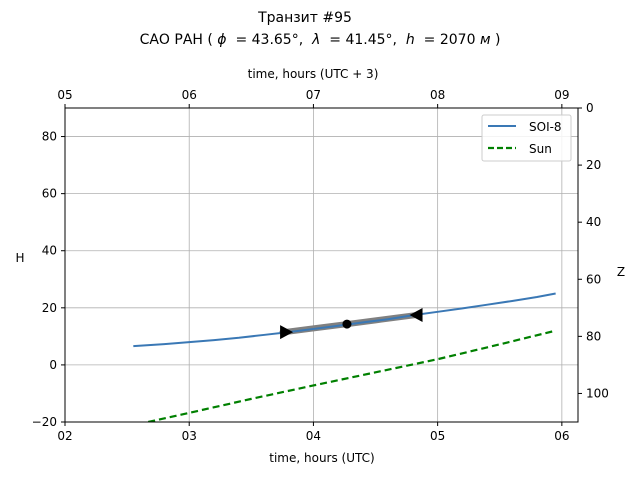  I want to click on transit-start-marker, so click(287, 332).